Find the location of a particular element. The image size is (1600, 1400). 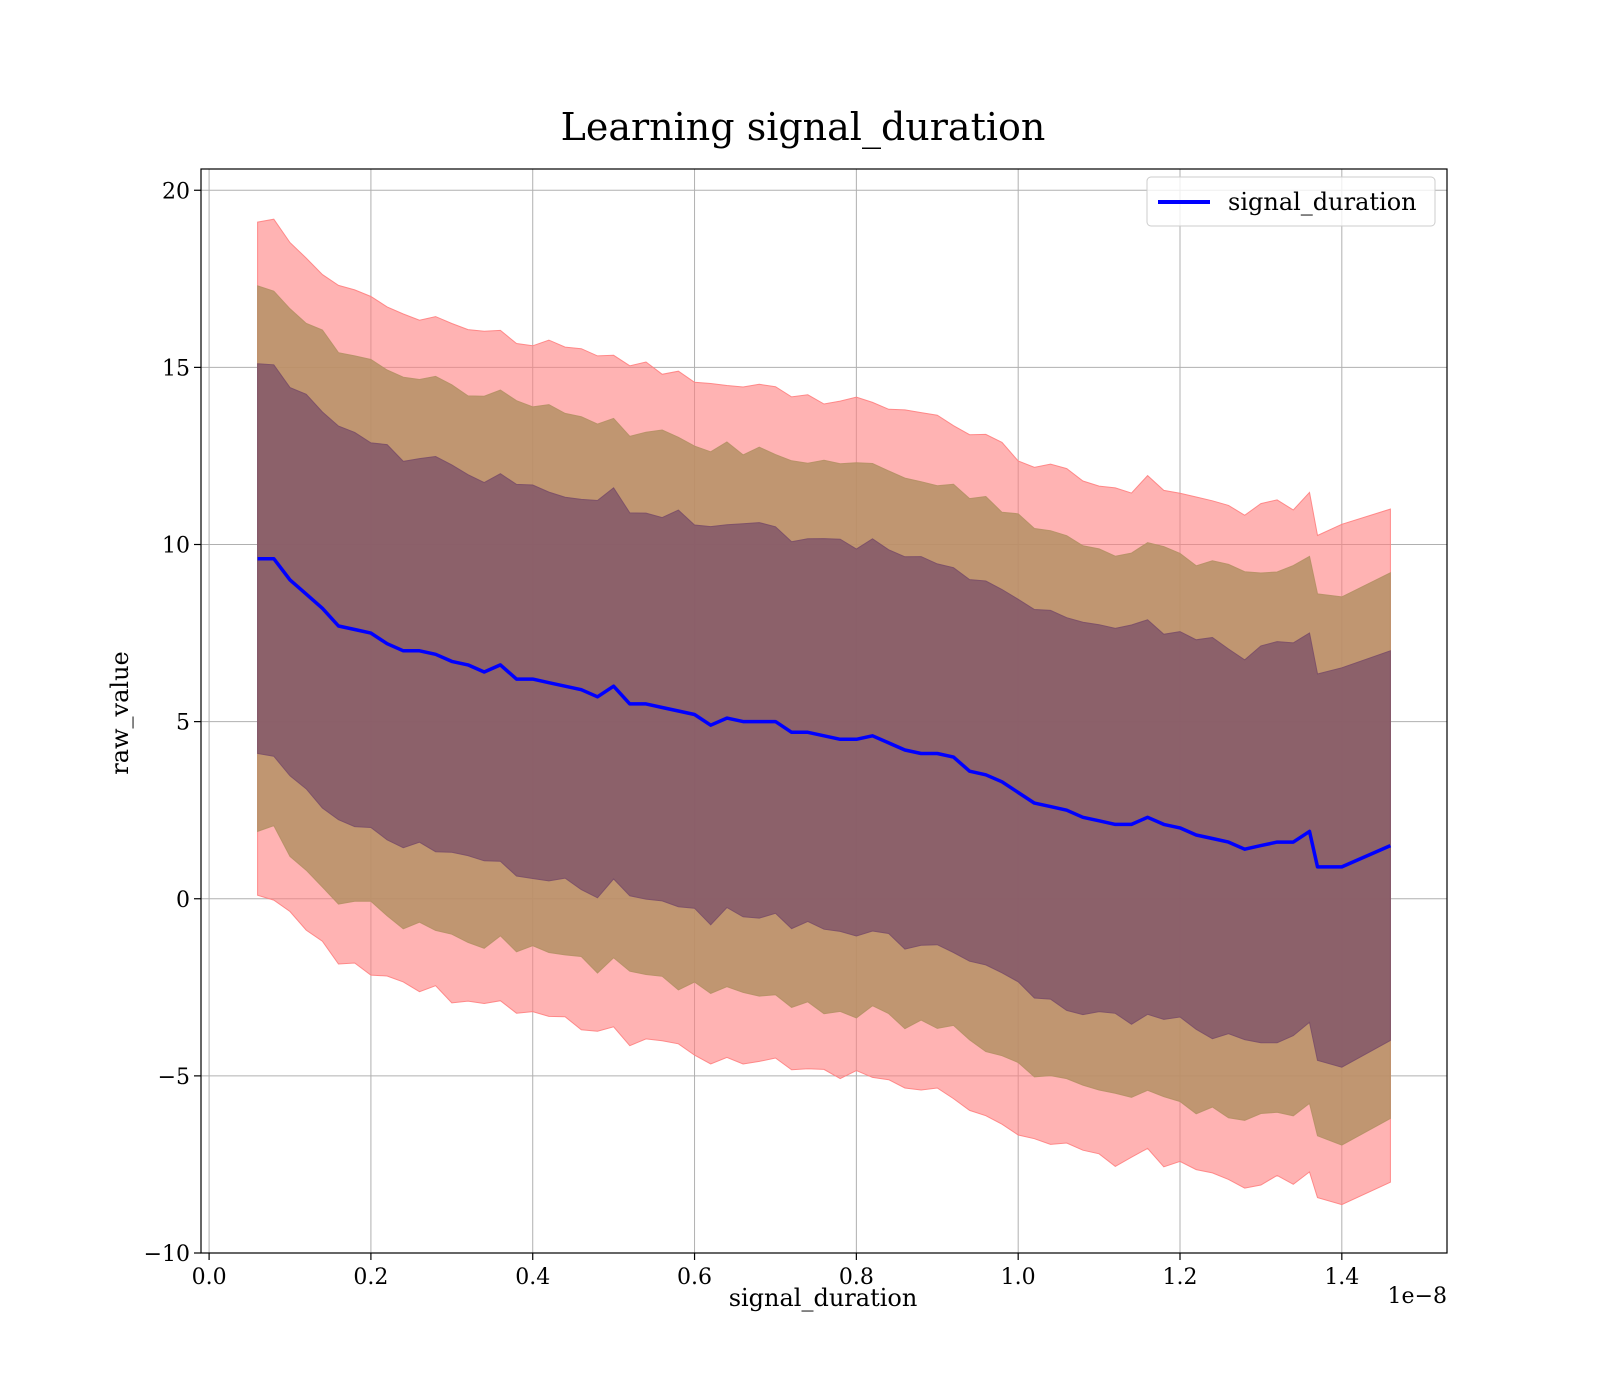

chart-title: Learning signal_duration is located at coordinates (803, 127).